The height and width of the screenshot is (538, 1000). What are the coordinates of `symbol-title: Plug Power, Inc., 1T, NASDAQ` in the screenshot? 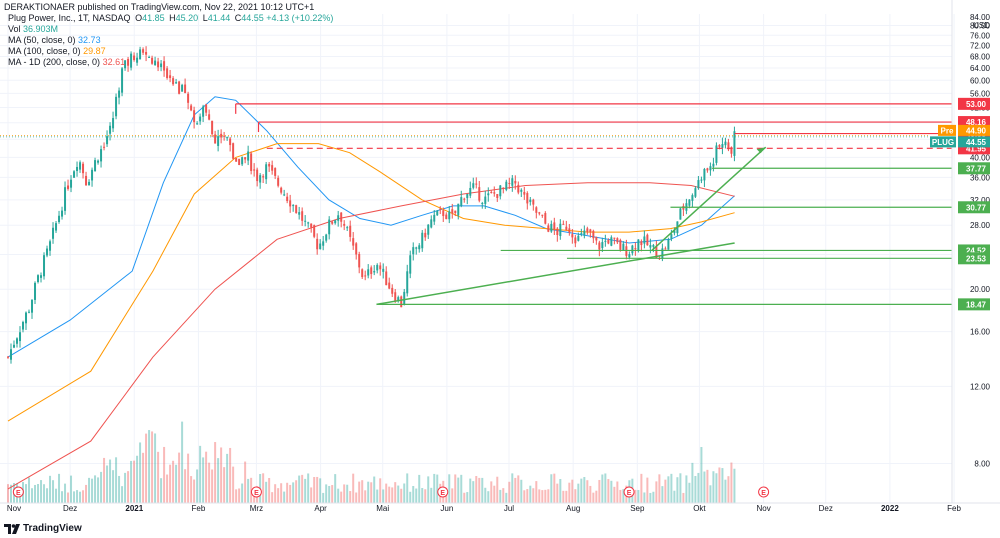 It's located at (69, 18).